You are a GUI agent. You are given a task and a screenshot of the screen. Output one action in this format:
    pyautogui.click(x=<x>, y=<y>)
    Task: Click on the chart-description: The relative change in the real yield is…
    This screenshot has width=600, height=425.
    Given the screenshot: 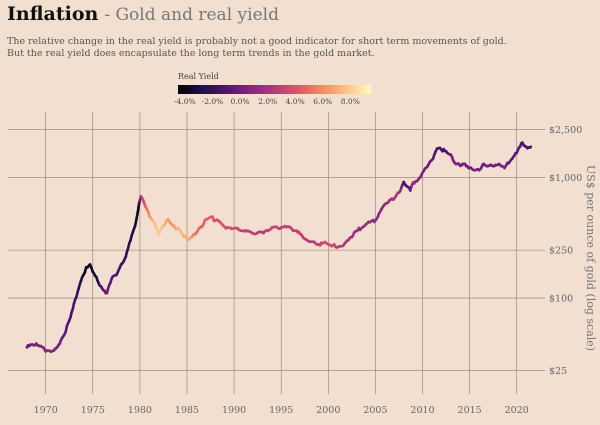 What is the action you would take?
    pyautogui.click(x=257, y=48)
    